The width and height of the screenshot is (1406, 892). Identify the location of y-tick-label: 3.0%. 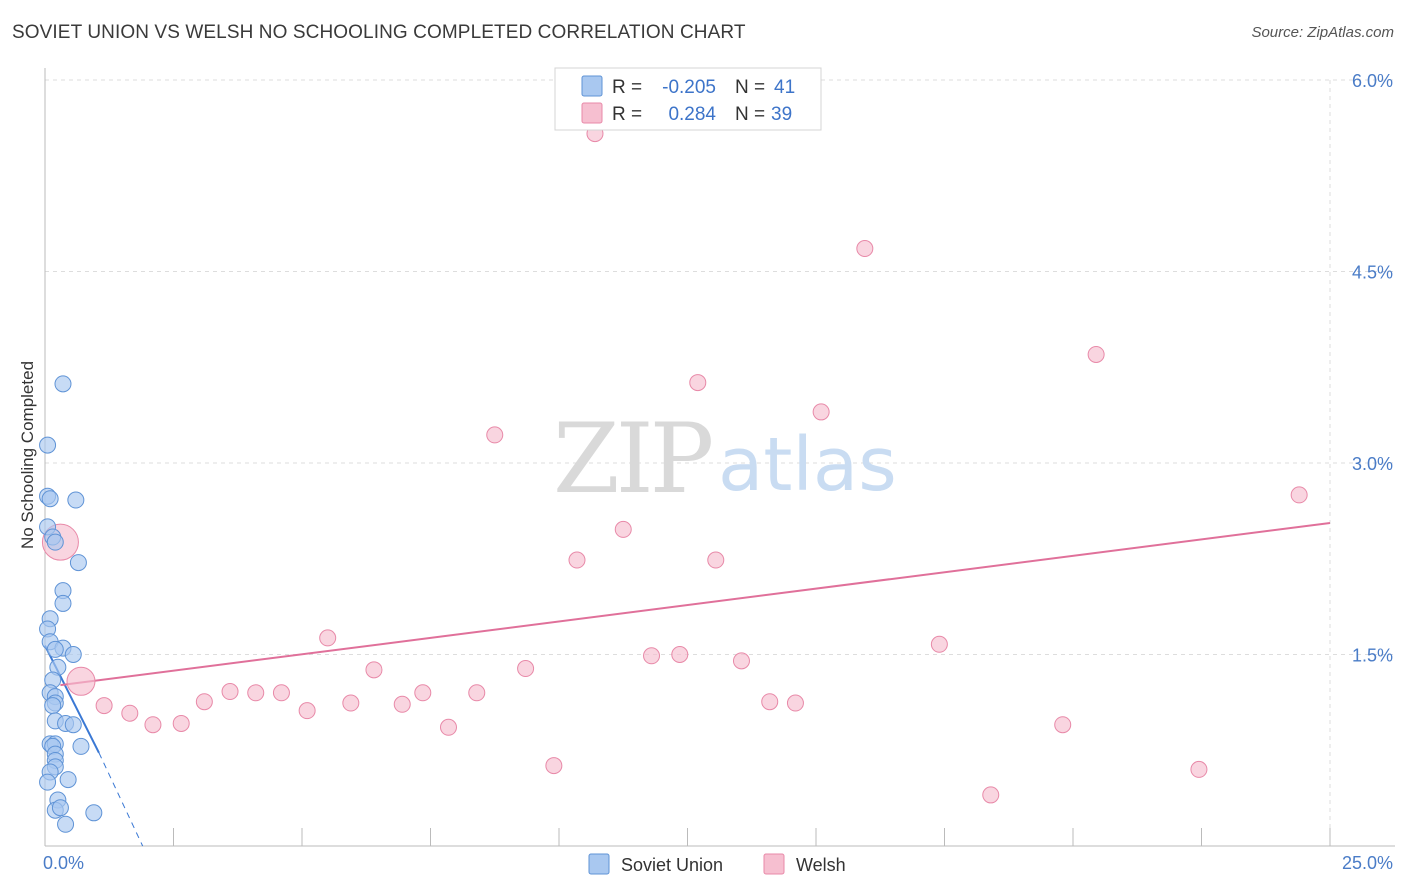
(1372, 464).